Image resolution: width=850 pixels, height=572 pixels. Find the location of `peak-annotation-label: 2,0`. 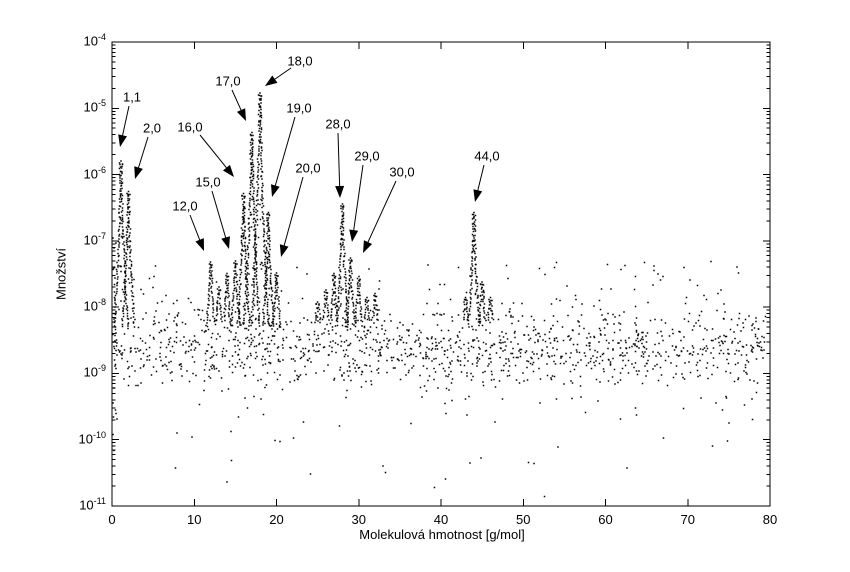

peak-annotation-label: 2,0 is located at coordinates (152, 128).